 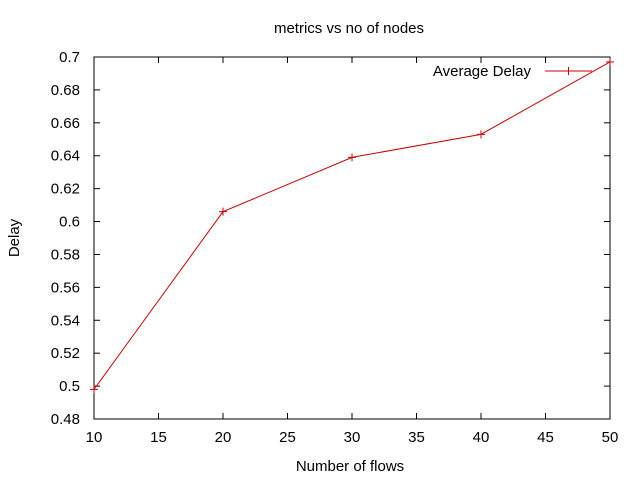 I want to click on legend: Average Delay, so click(x=512, y=71).